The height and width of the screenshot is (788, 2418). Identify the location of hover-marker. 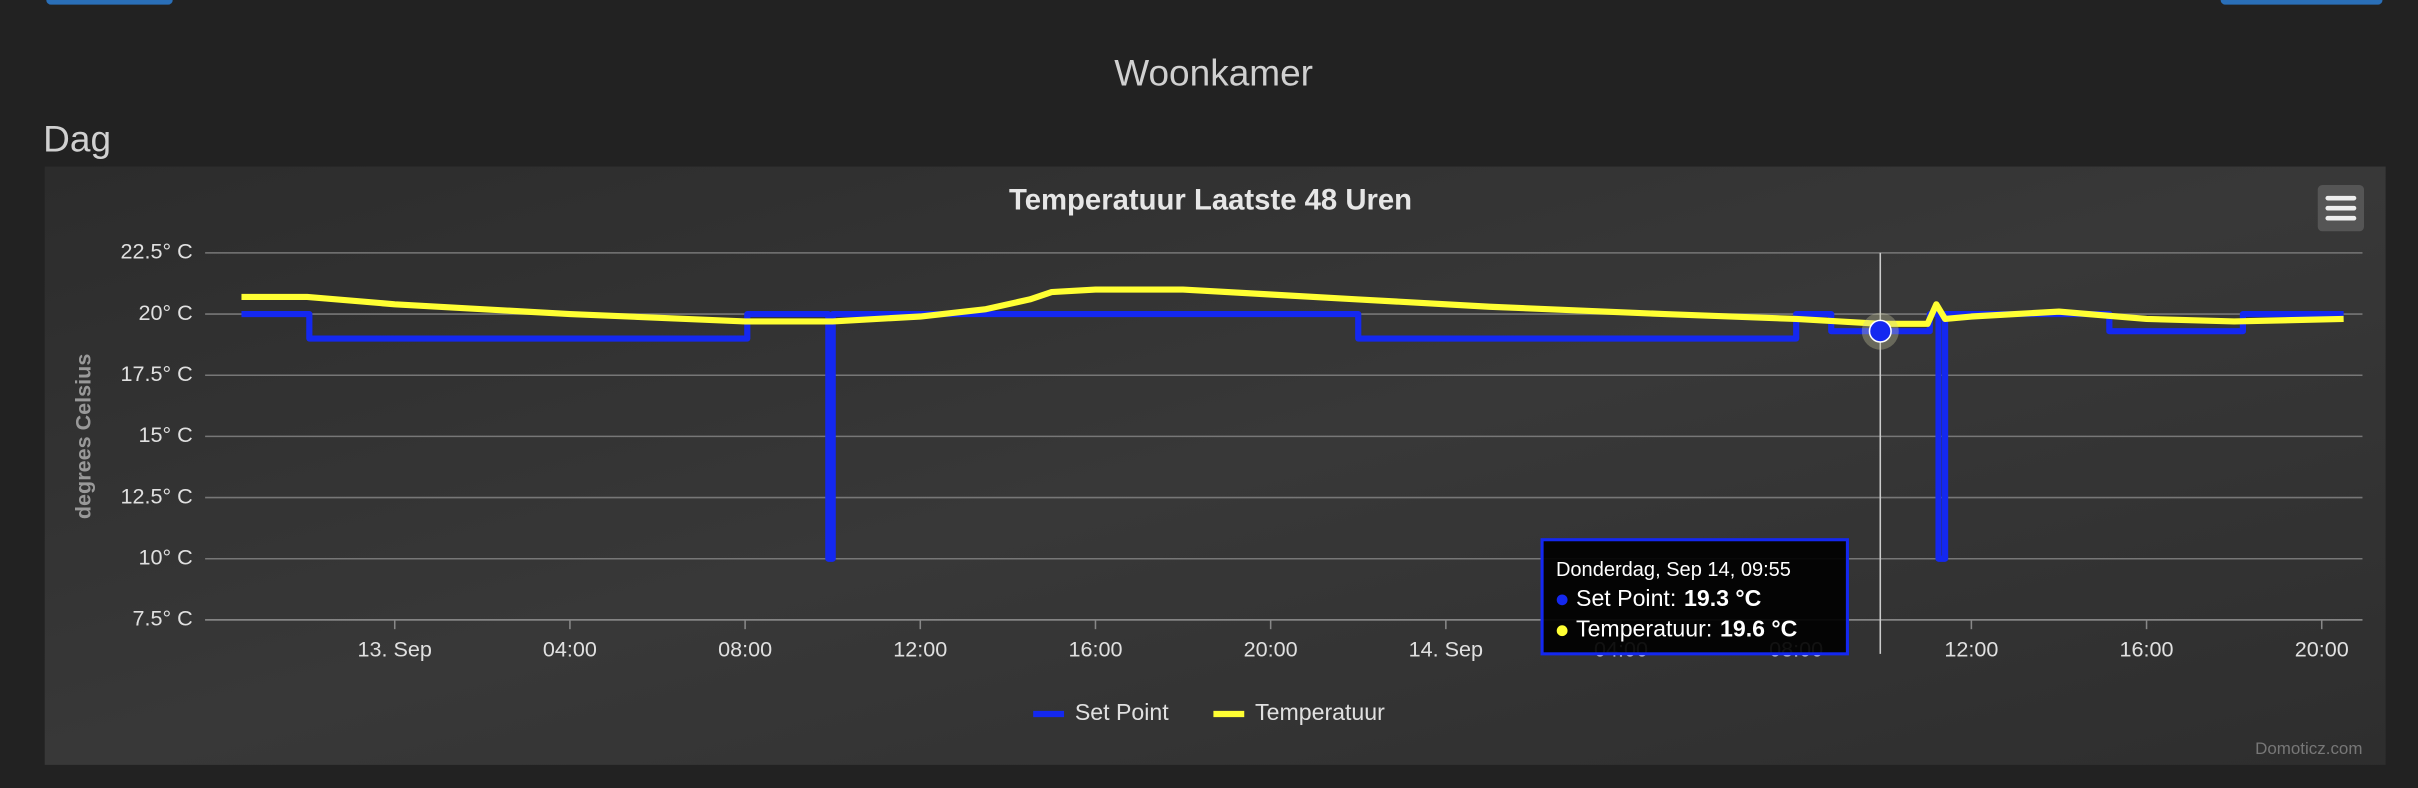
(1880, 331).